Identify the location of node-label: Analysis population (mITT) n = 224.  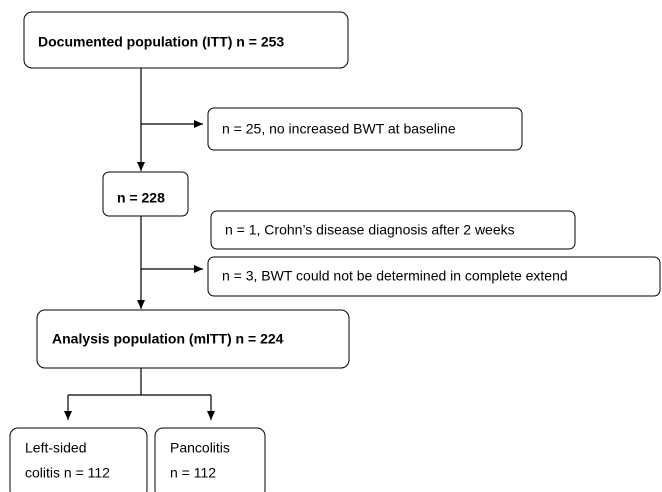
(168, 339).